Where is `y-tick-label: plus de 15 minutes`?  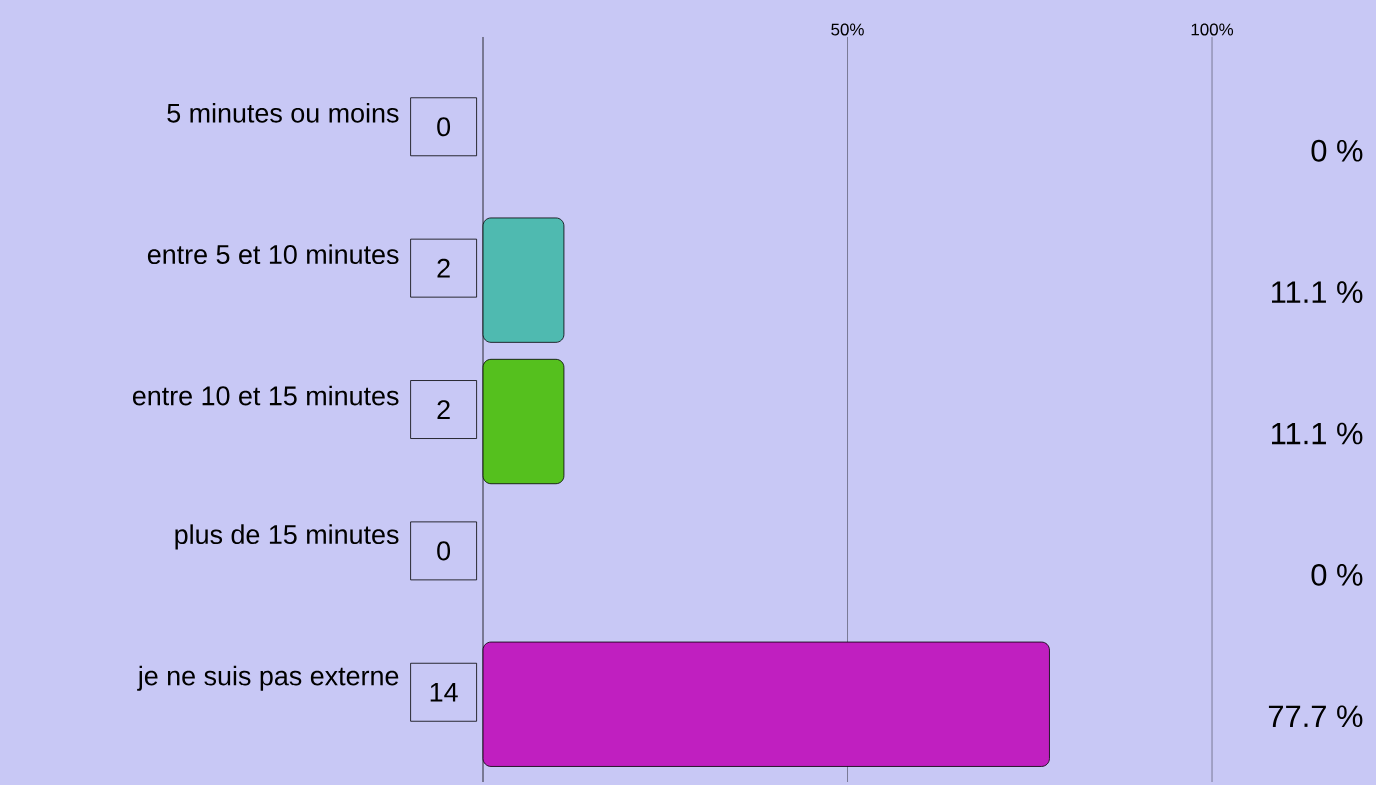 y-tick-label: plus de 15 minutes is located at coordinates (287, 537).